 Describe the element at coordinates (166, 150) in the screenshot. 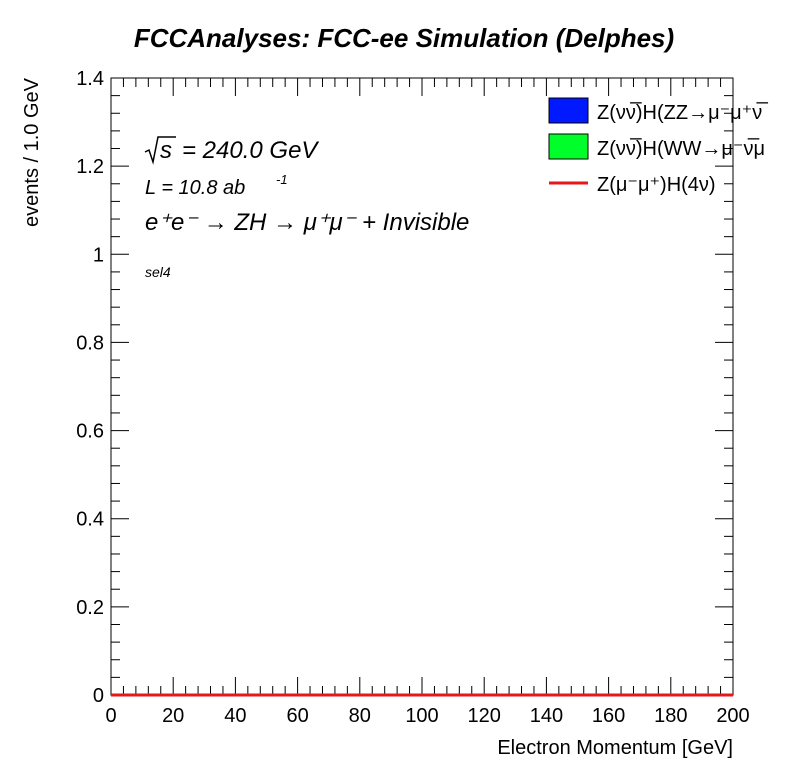

I see `sqrt-s-symbol: s` at that location.